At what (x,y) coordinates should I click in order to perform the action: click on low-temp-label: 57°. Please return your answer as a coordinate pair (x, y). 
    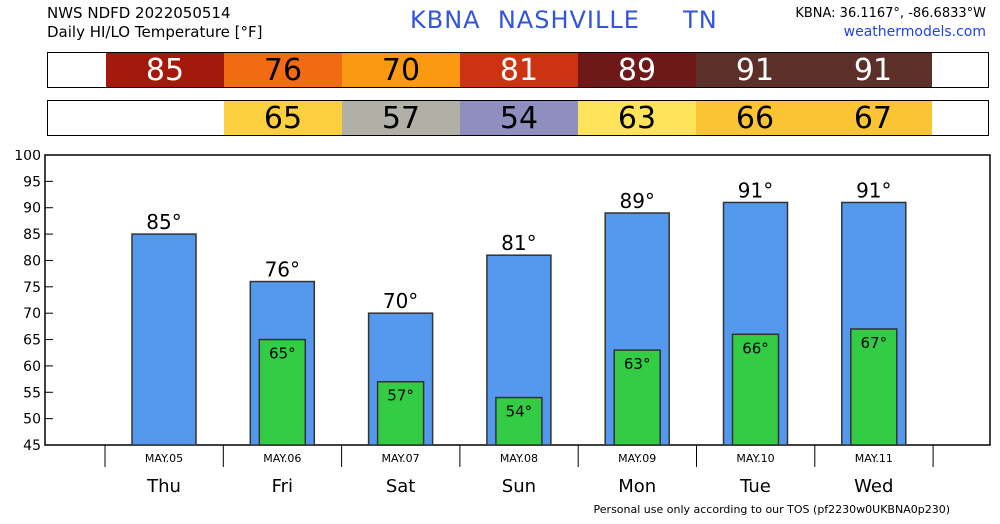
    Looking at the image, I should click on (400, 396).